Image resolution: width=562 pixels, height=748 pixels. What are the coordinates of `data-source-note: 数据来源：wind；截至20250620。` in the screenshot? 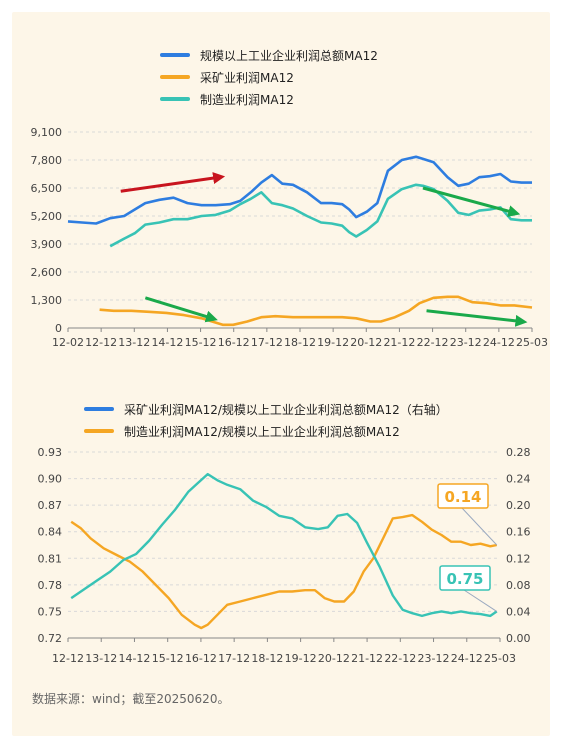 It's located at (131, 699).